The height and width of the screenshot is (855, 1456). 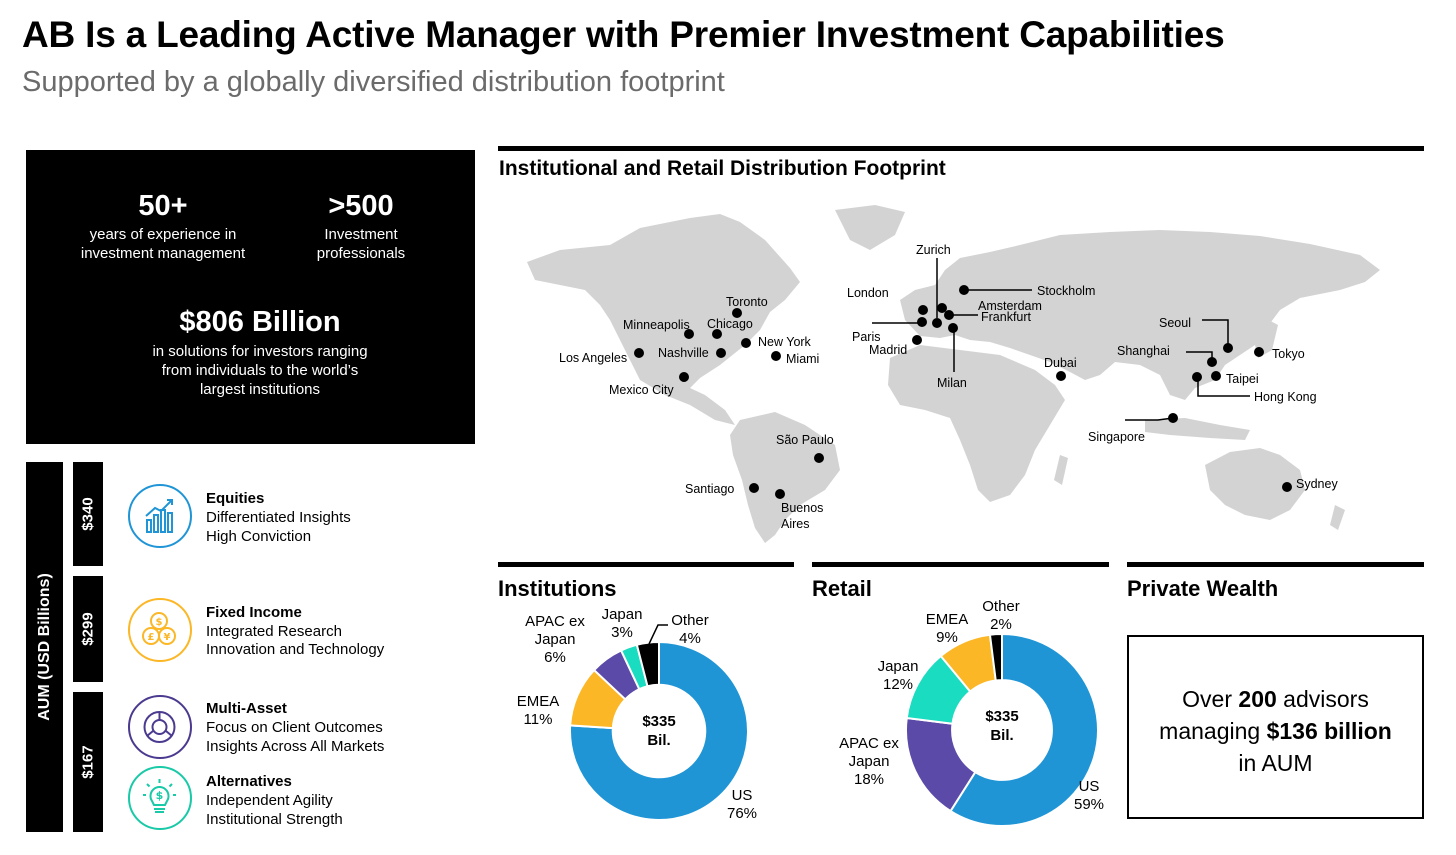 What do you see at coordinates (684, 377) in the screenshot?
I see `city-dot-mexico-city` at bounding box center [684, 377].